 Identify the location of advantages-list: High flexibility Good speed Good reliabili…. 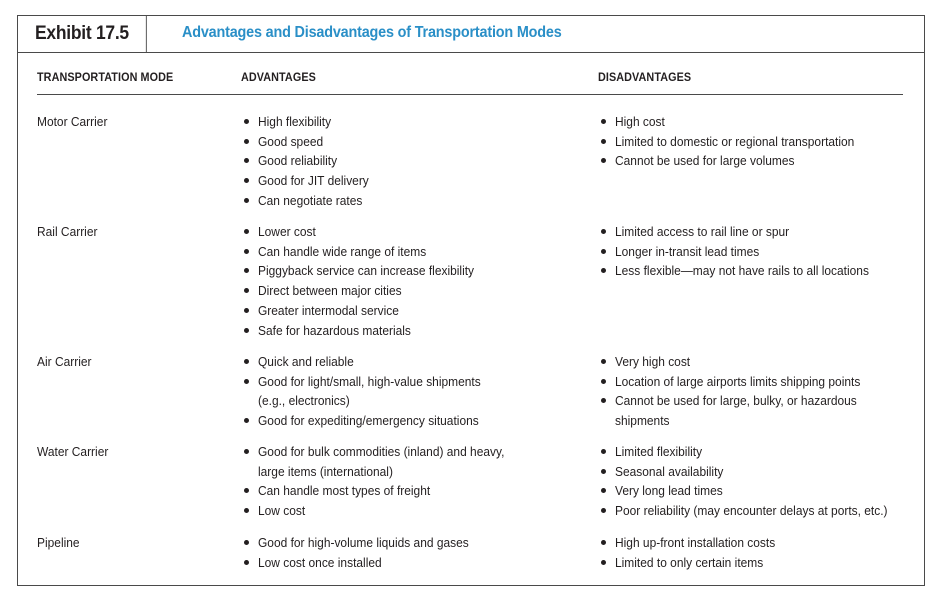
(401, 161).